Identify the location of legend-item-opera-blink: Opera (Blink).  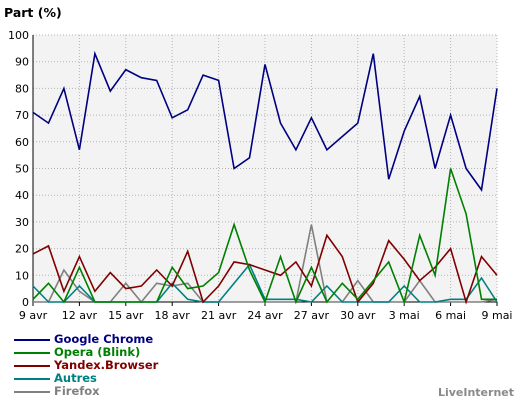
(86, 352).